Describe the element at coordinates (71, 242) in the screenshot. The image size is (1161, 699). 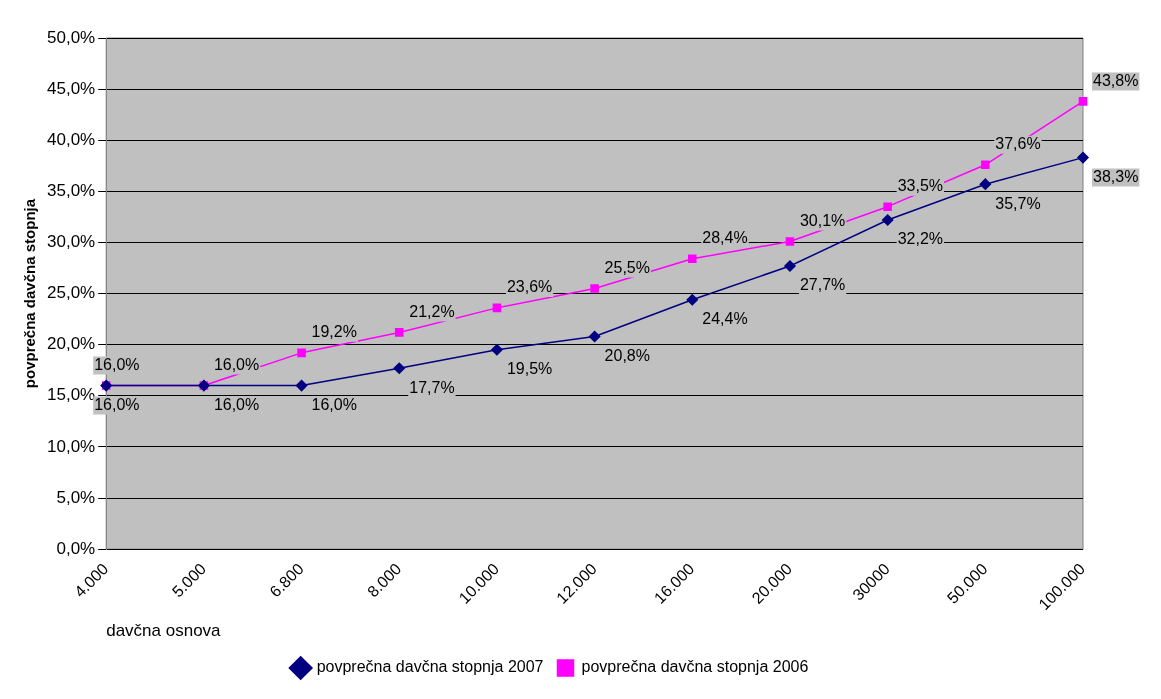
I see `y-tick-label: 30,0%` at that location.